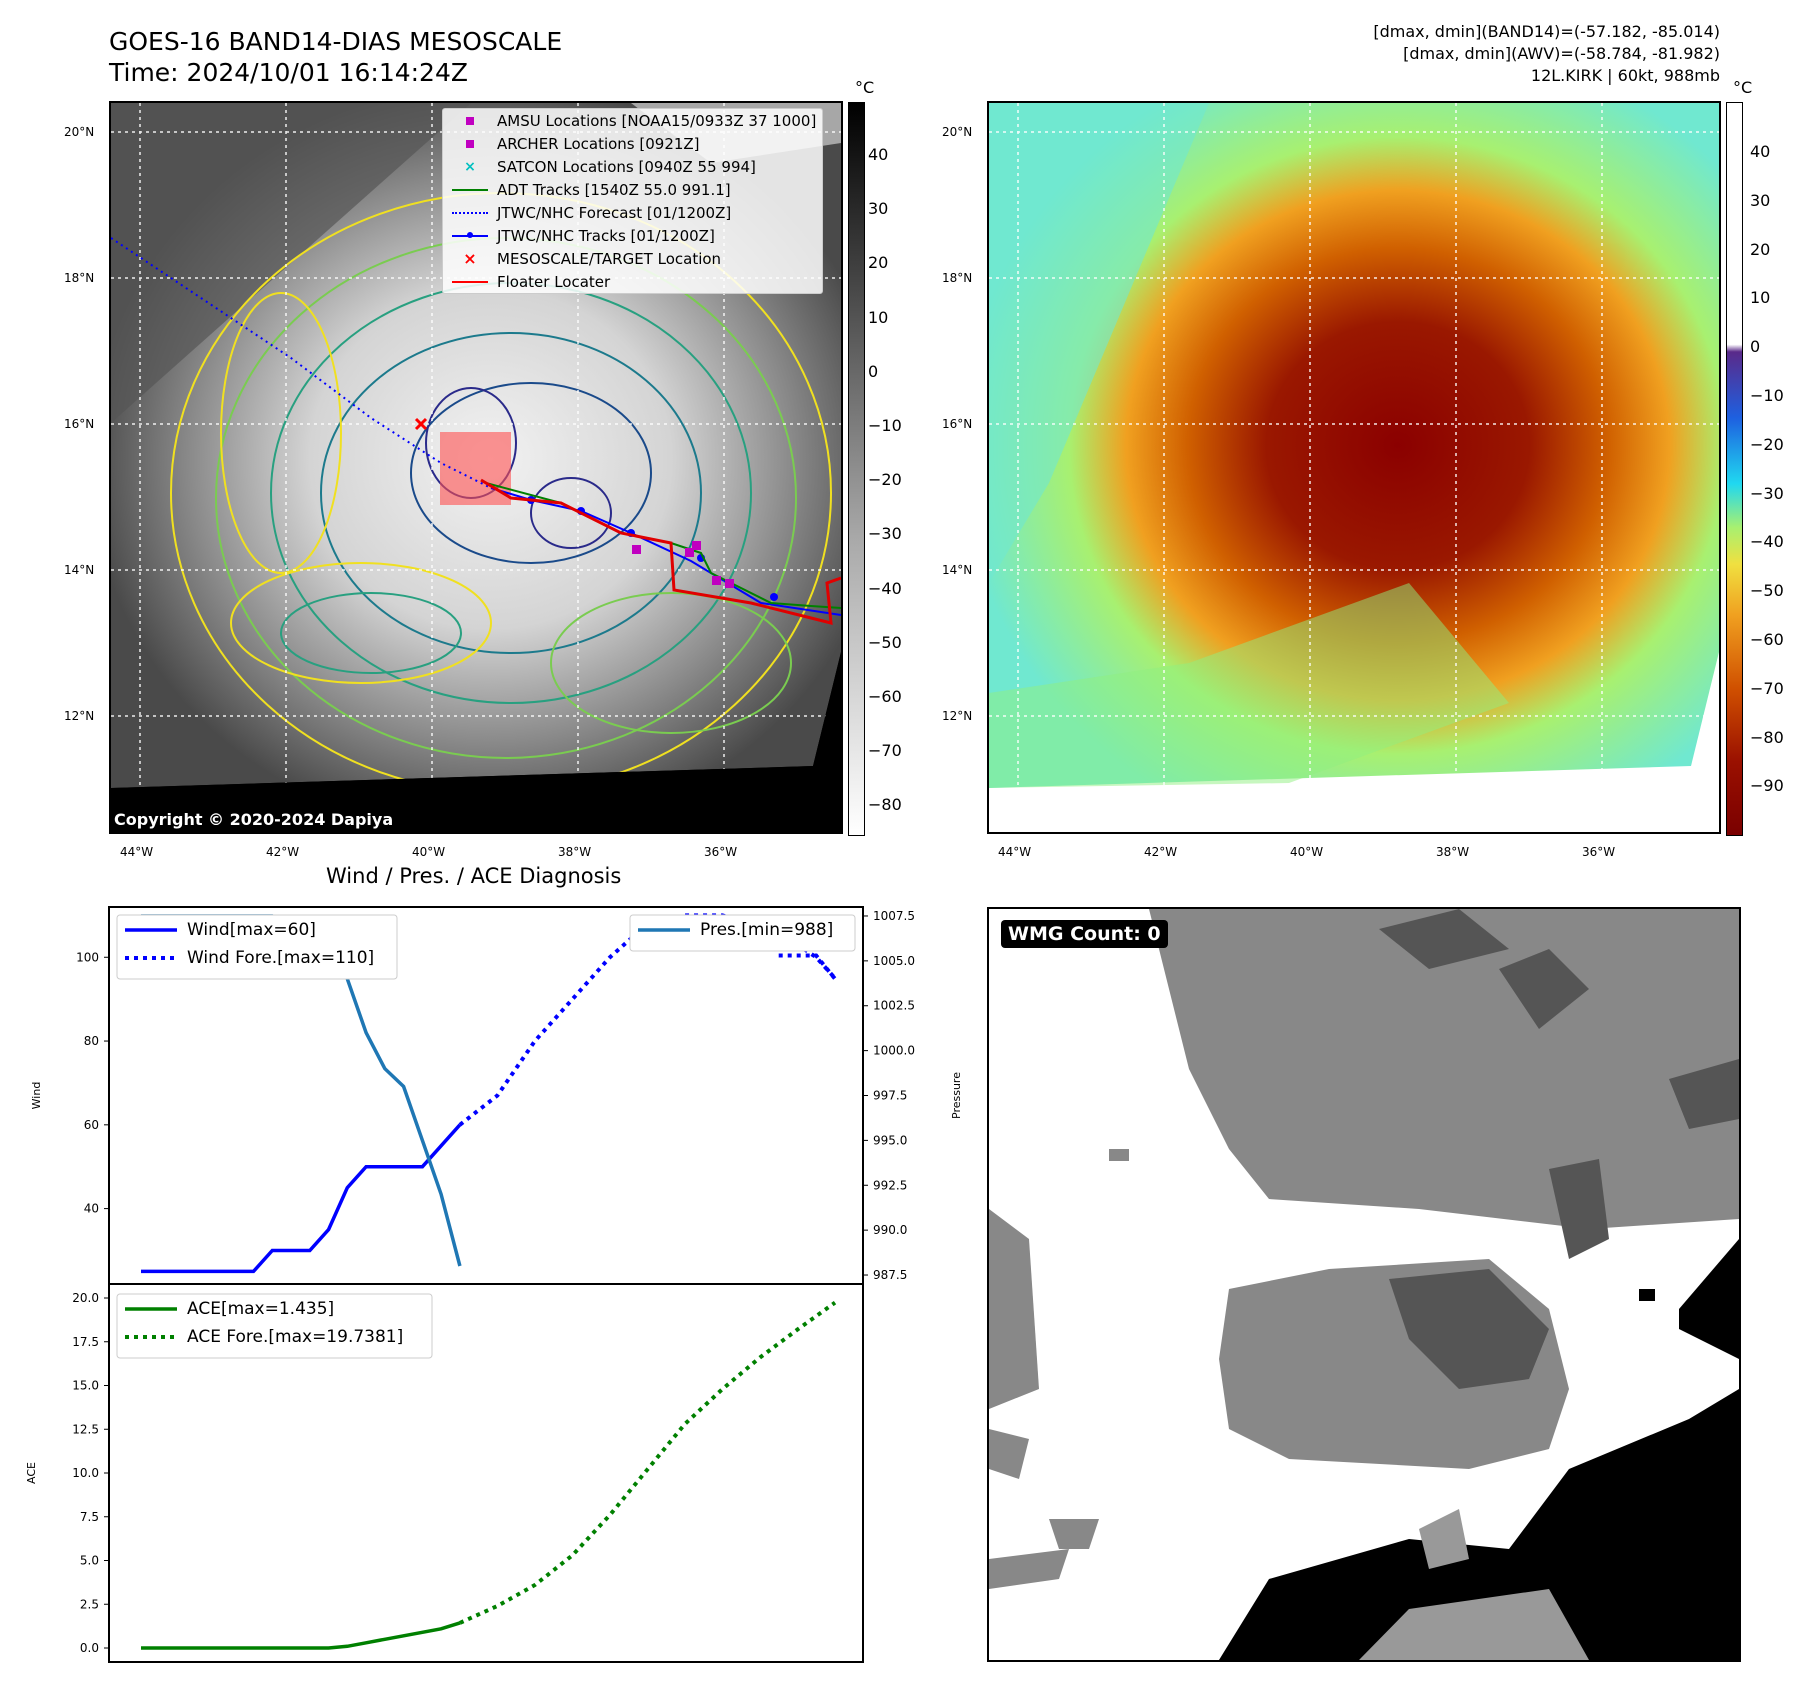  I want to click on lon-label: 44°W, so click(1015, 852).